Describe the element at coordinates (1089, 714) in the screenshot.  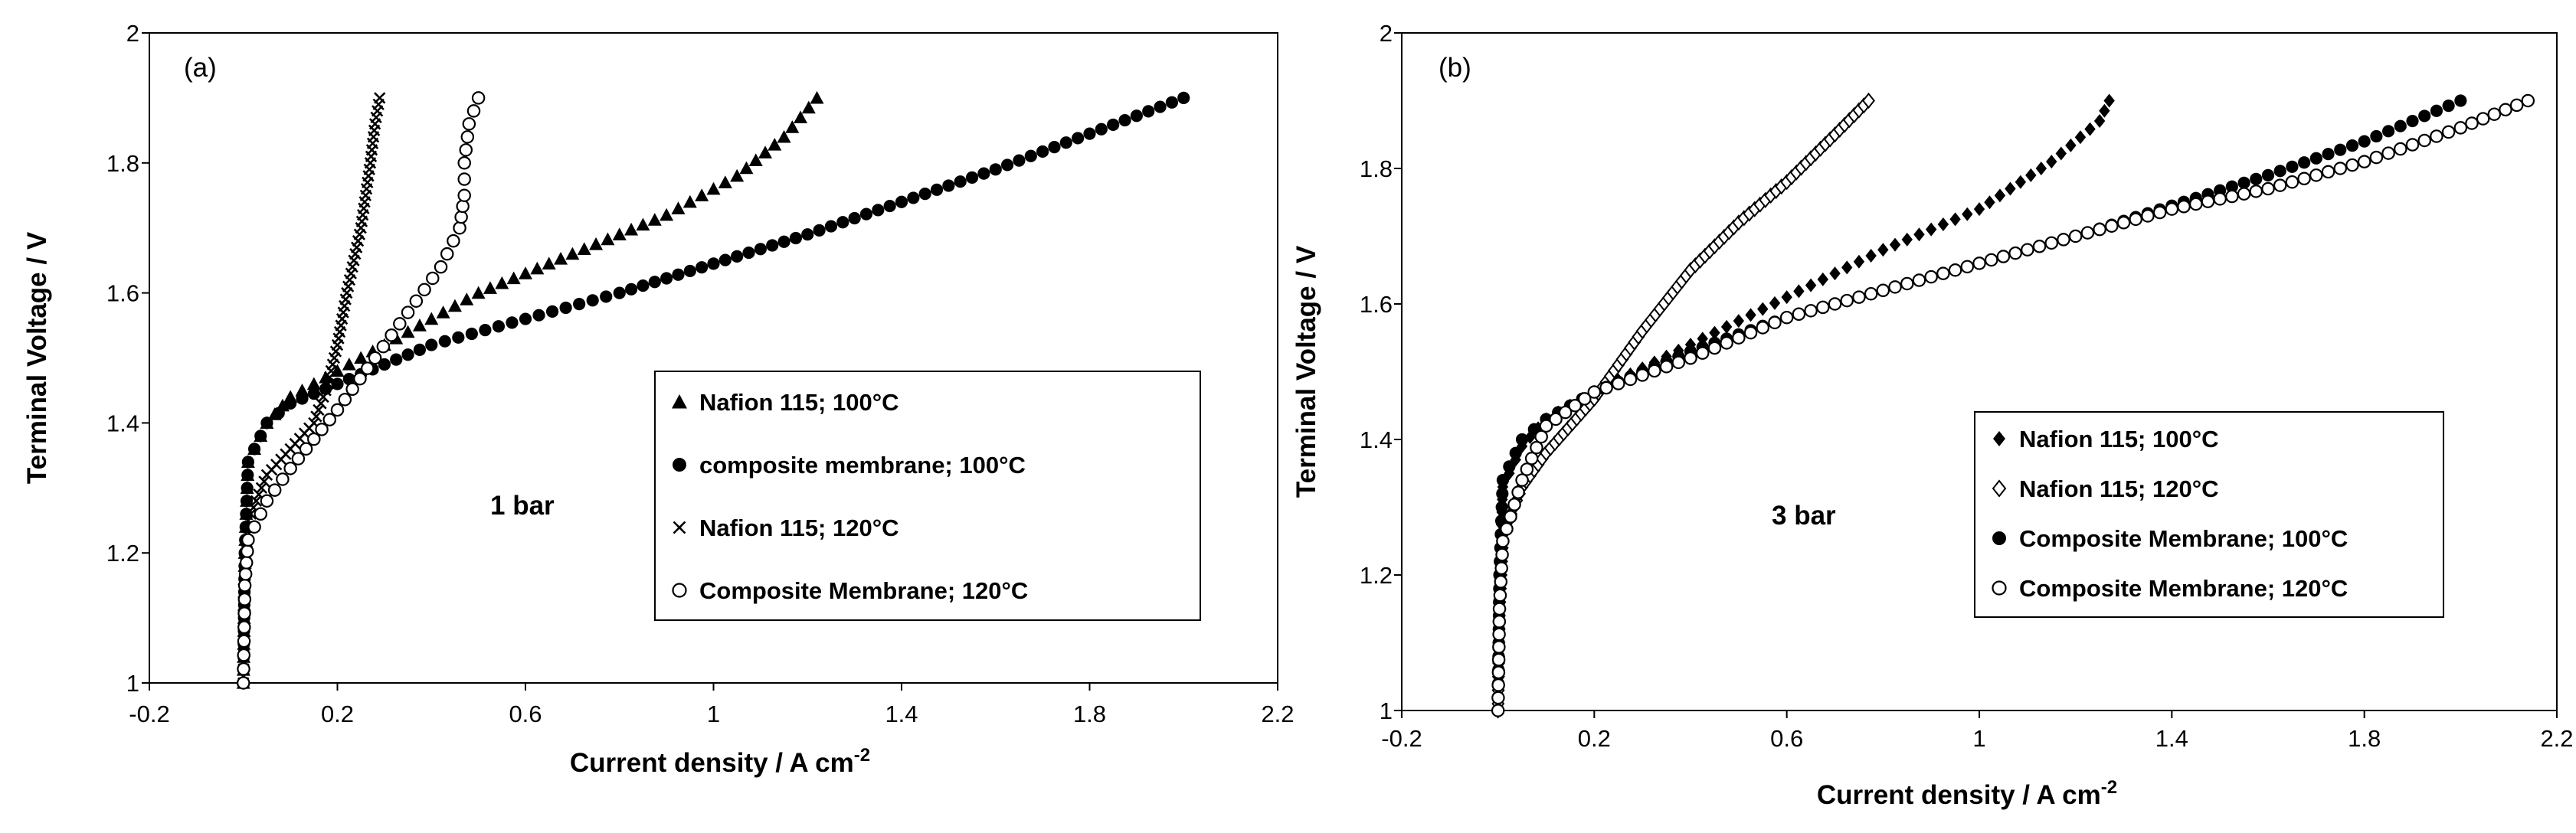
I see `x-tick-label: 1.8` at that location.